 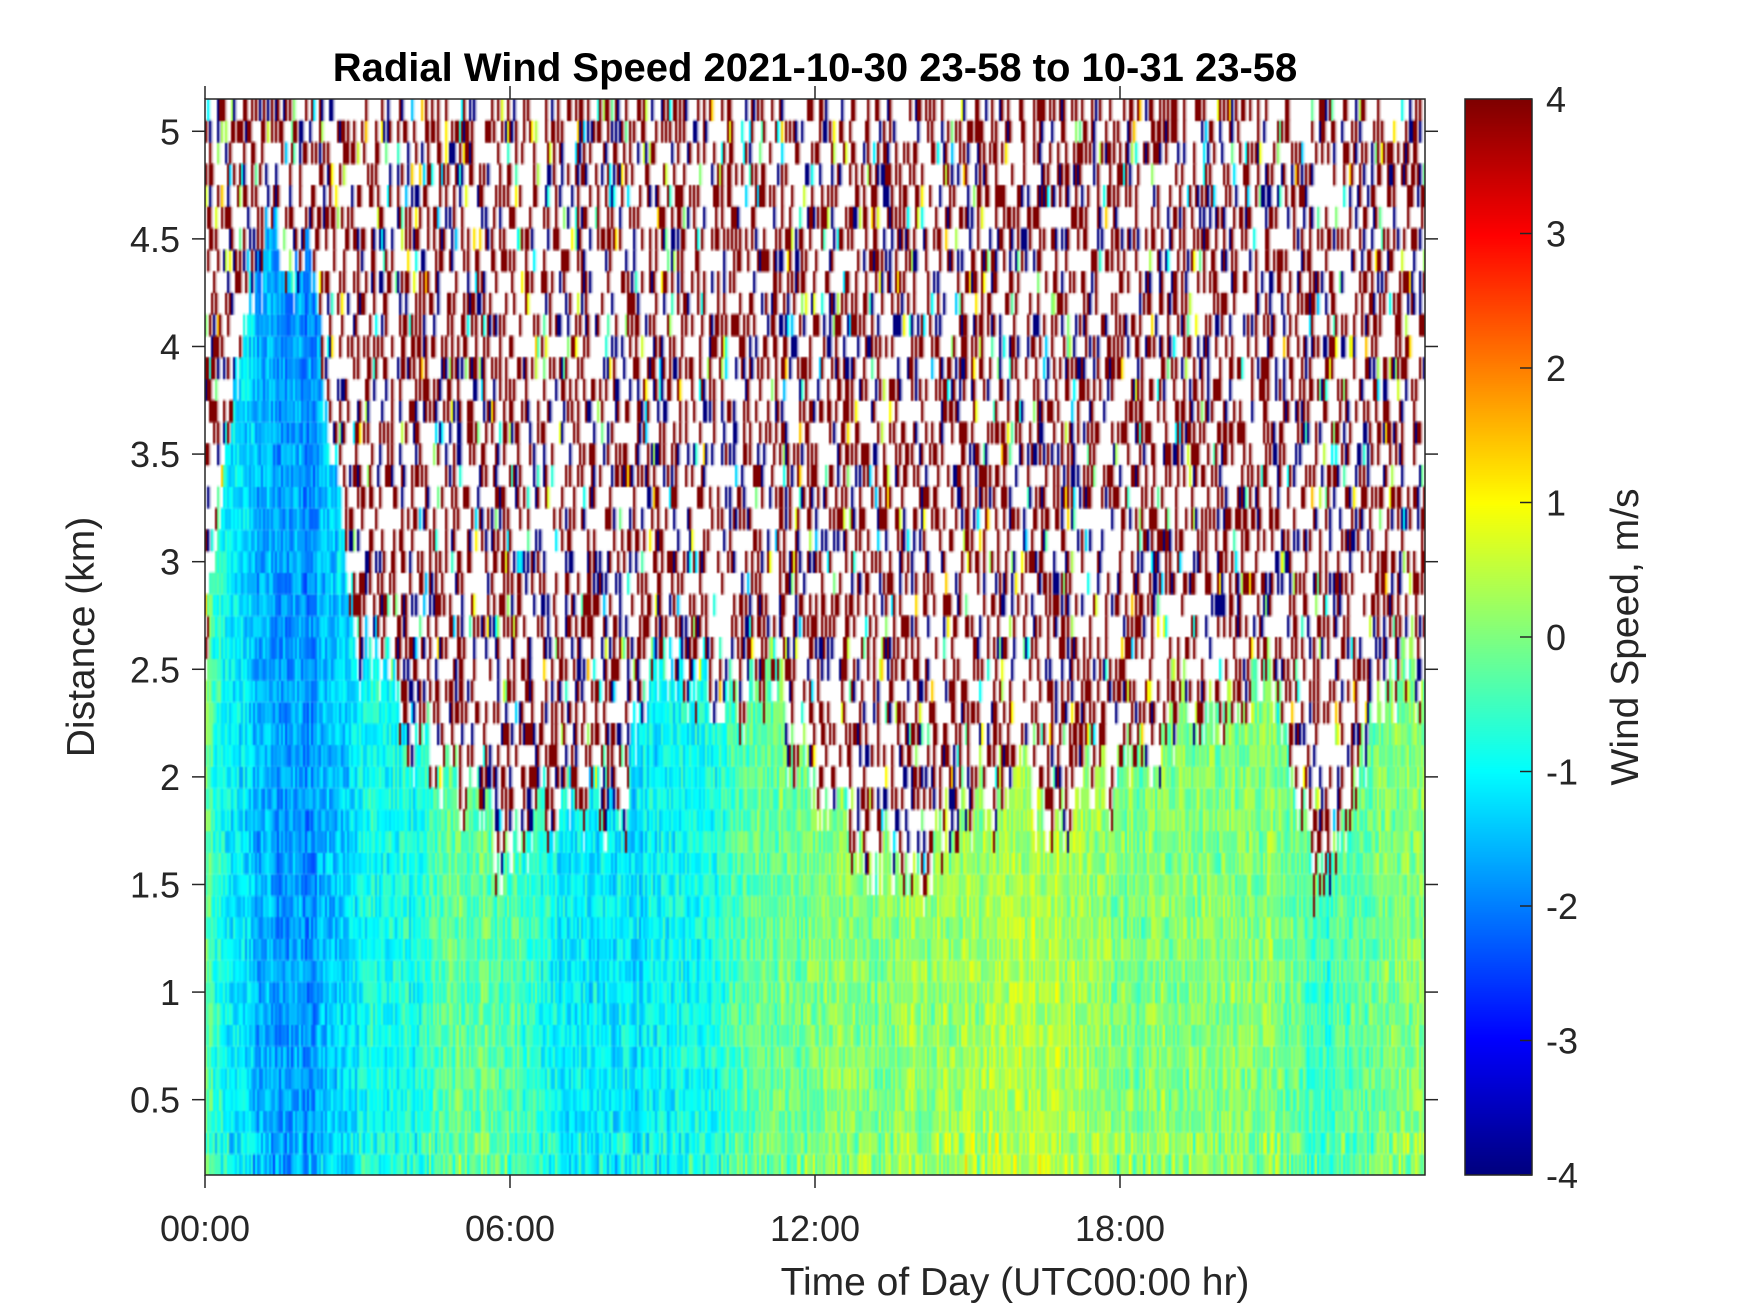 I want to click on x-tick-label: 00:00, so click(x=205, y=1228).